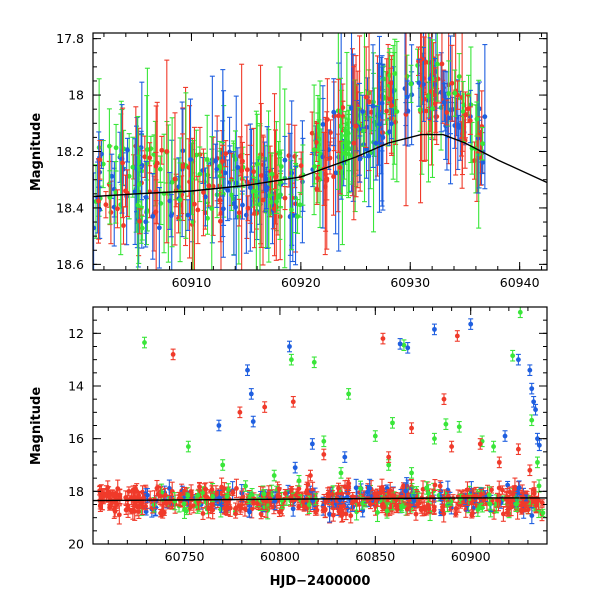 The width and height of the screenshot is (600, 605). What do you see at coordinates (70, 207) in the screenshot?
I see `top-y-tick-label: 18.4` at bounding box center [70, 207].